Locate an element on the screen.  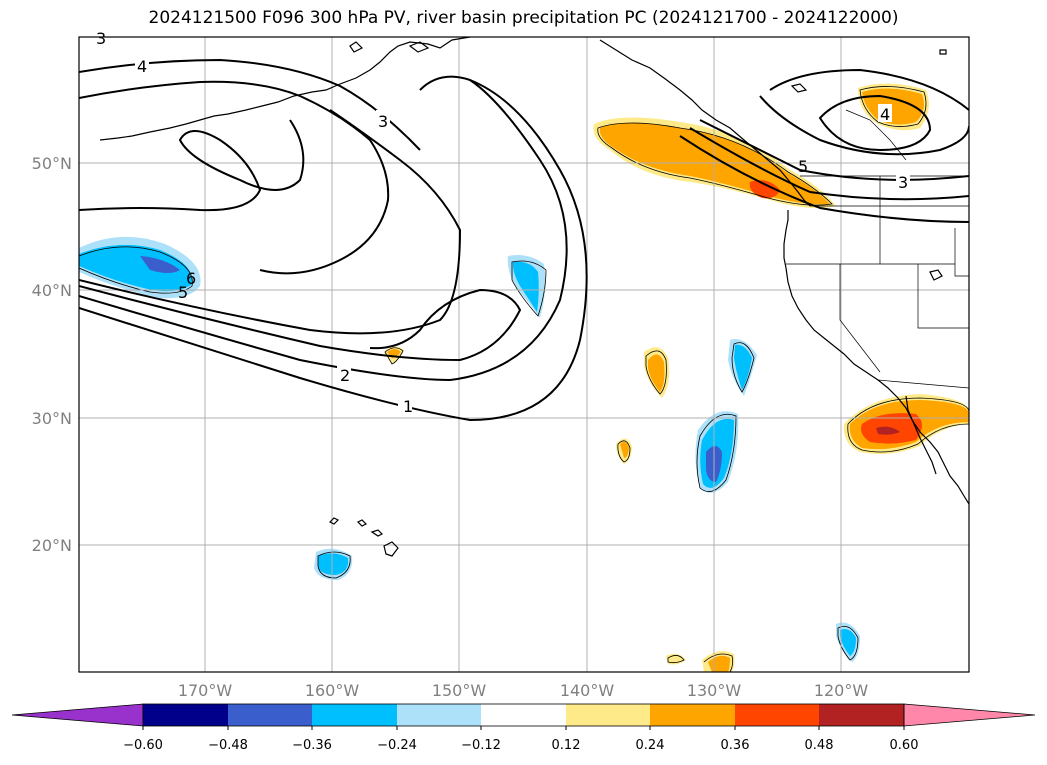
cb-label-0: −0.60 is located at coordinates (143, 745).